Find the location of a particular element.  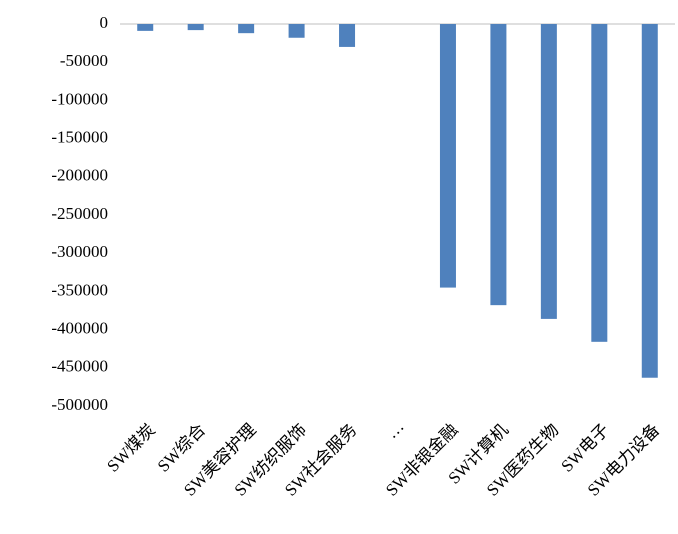

y-tick-label: -300000 is located at coordinates (79, 251).